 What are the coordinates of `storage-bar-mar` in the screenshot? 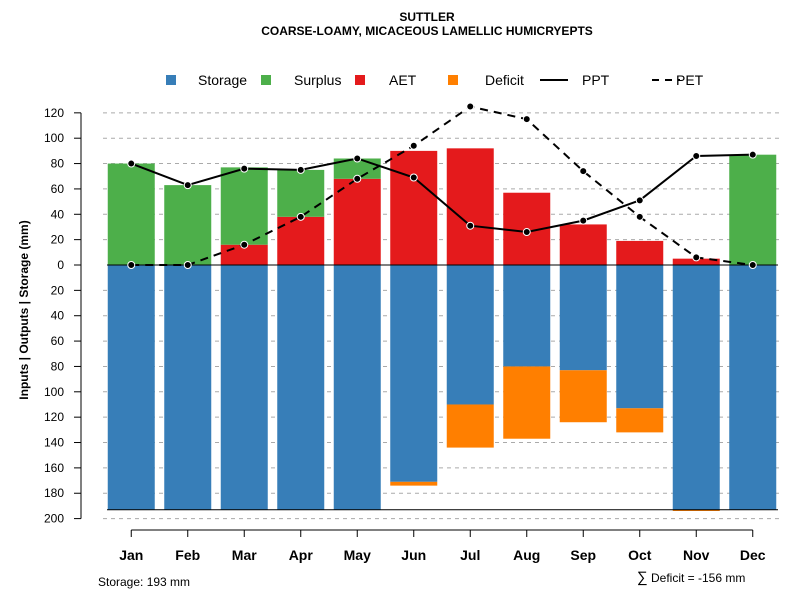 It's located at (244, 387).